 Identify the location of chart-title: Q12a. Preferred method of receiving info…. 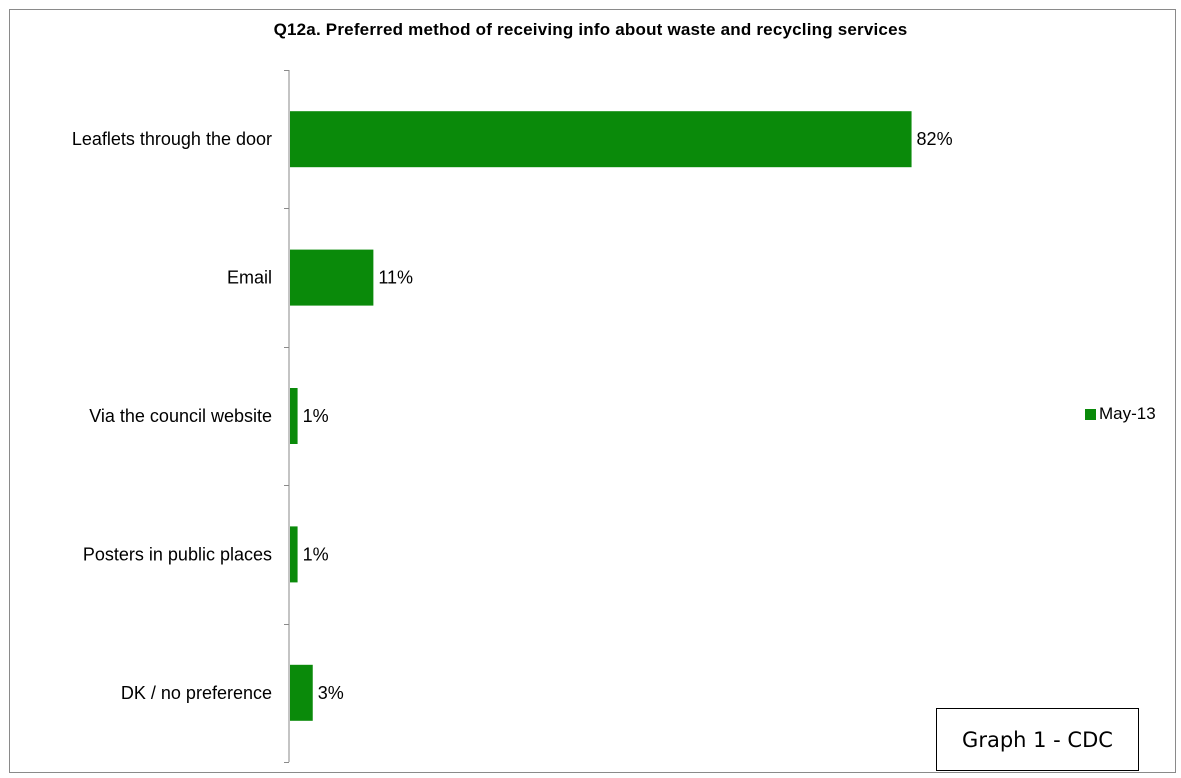
(590, 29).